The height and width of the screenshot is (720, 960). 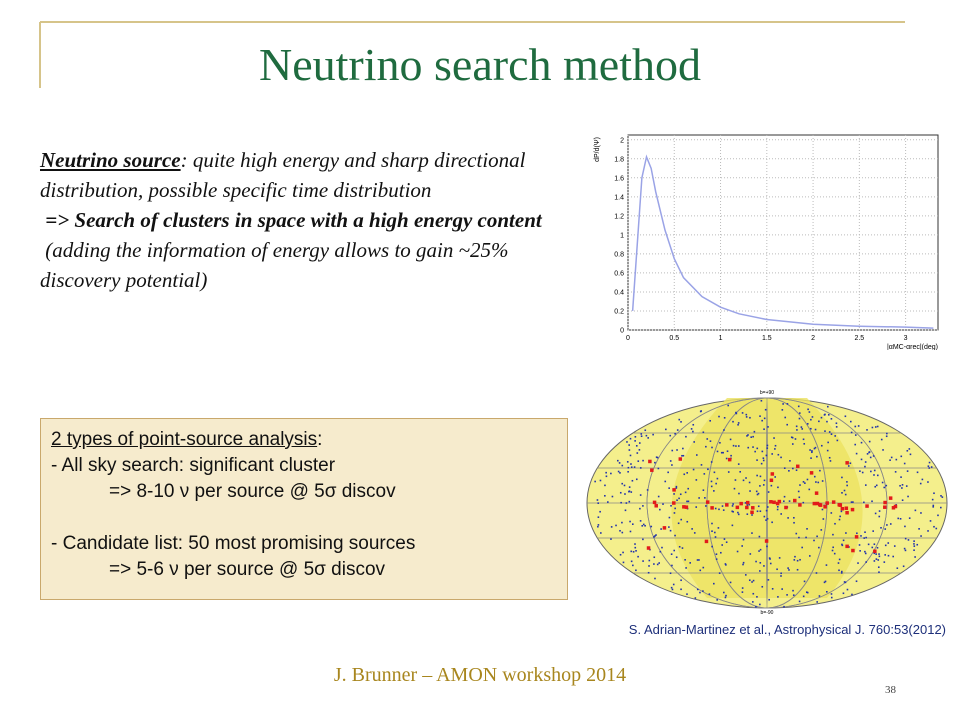 I want to click on plot-area, so click(x=783, y=232).